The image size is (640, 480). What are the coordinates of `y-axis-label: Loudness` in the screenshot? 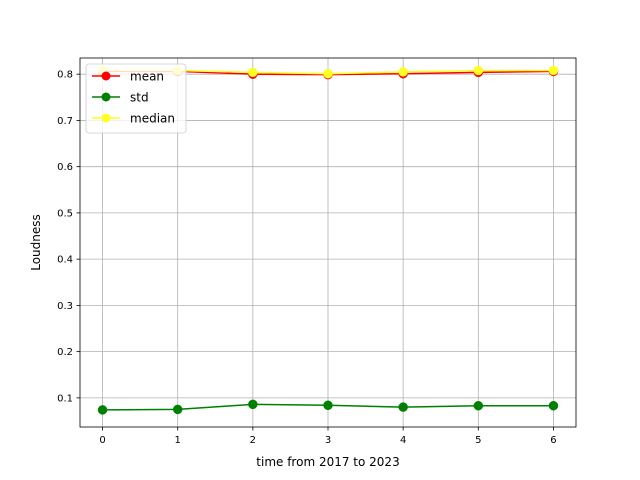 It's located at (36, 242).